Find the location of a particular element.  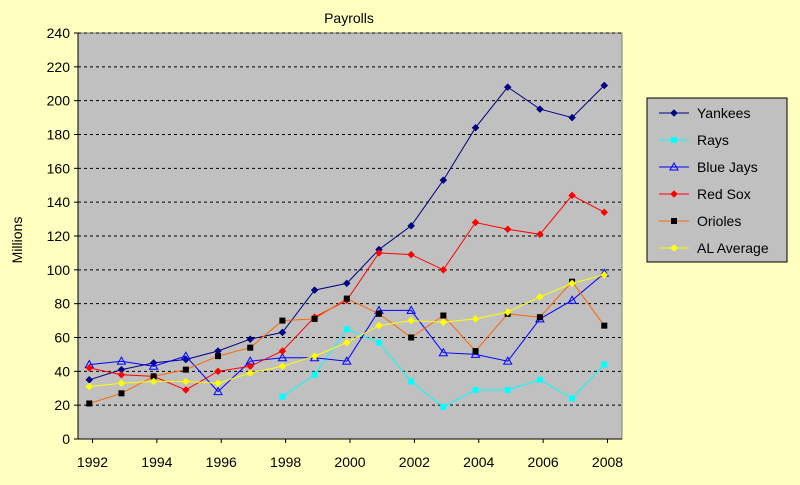

legend-item: Orioles is located at coordinates (700, 221).